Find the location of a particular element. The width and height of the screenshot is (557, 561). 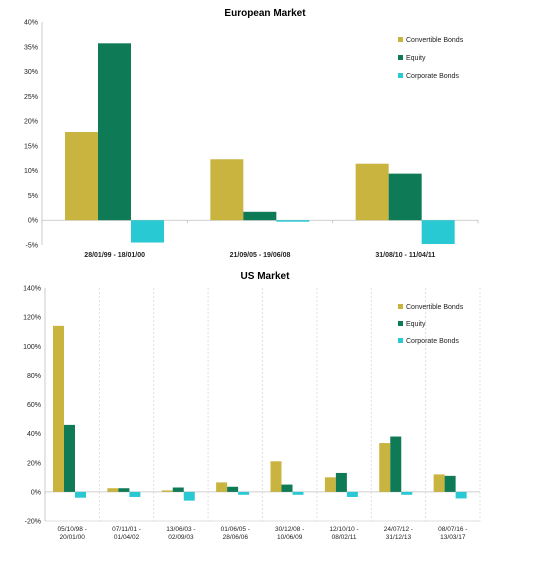

y-tick-label: -5% is located at coordinates (32, 246).